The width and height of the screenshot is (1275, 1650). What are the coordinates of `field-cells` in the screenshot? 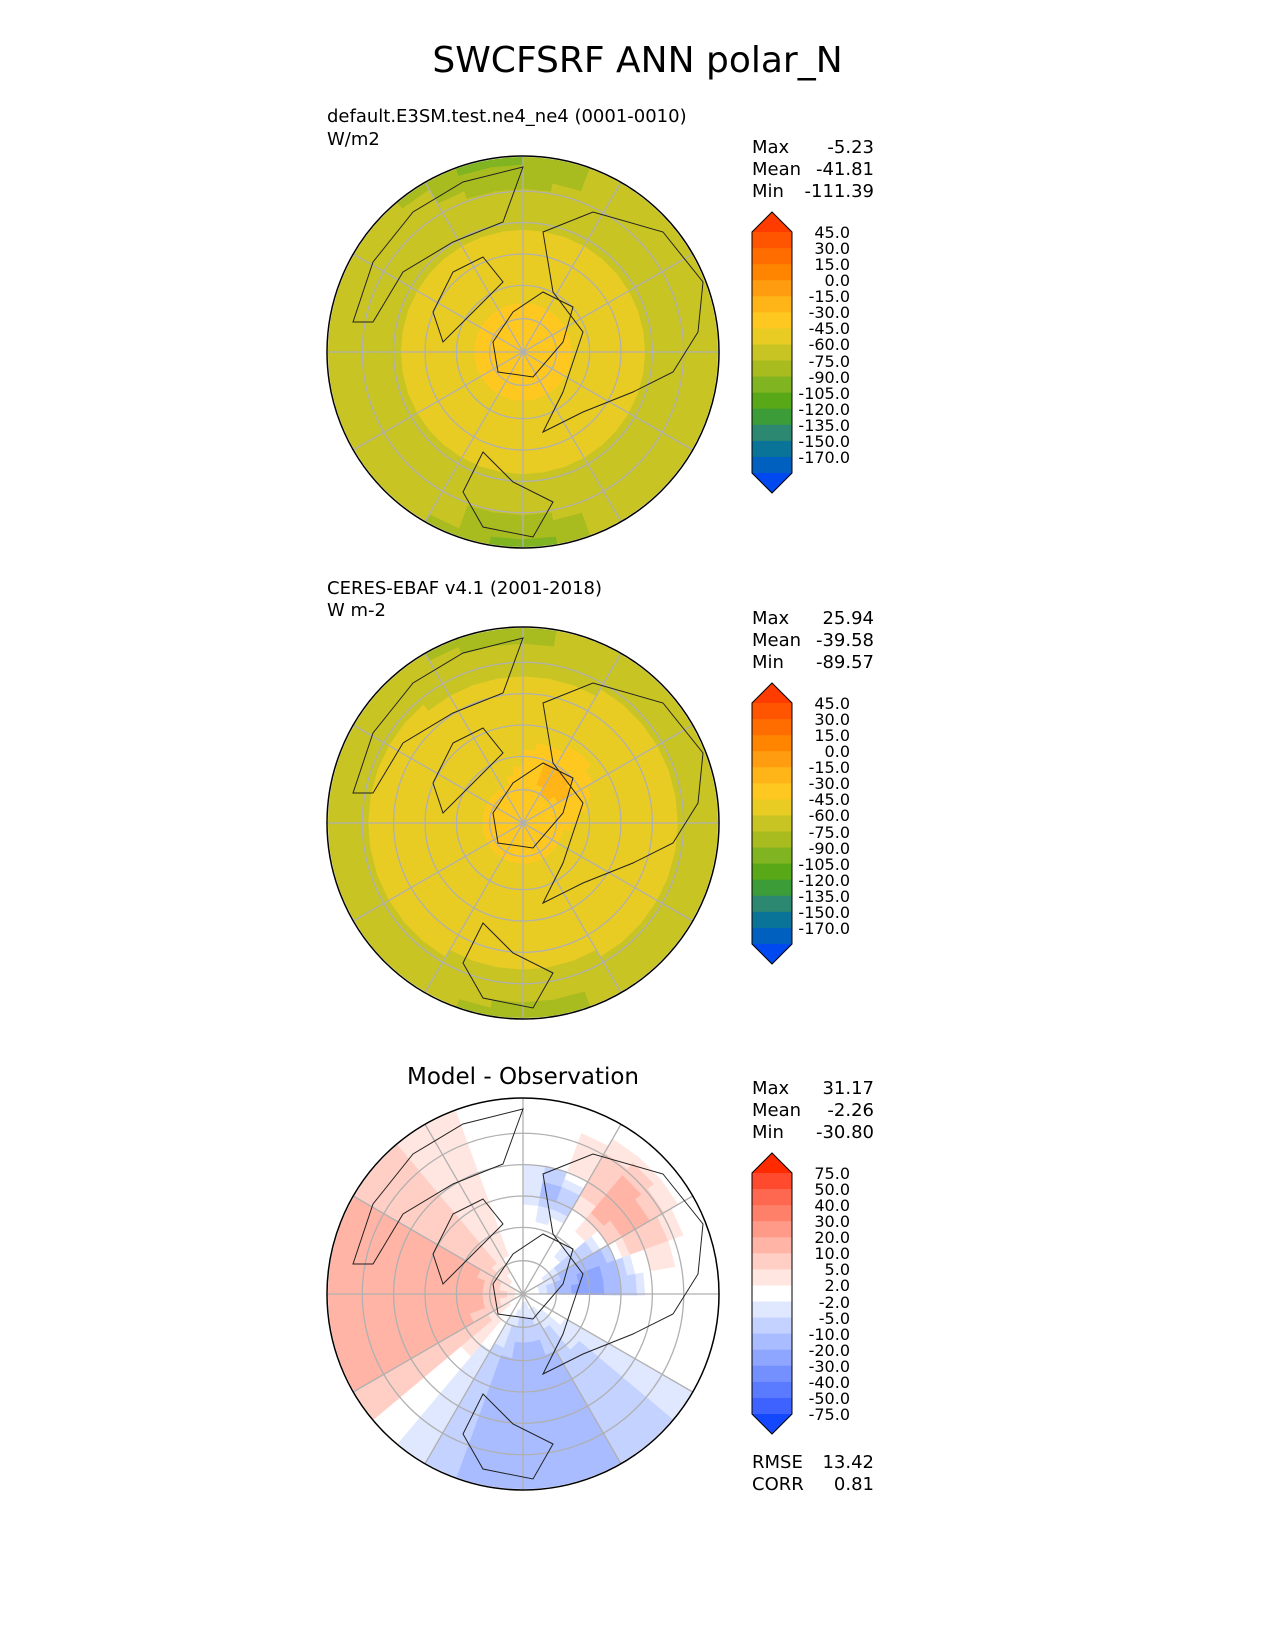 It's located at (523, 1294).